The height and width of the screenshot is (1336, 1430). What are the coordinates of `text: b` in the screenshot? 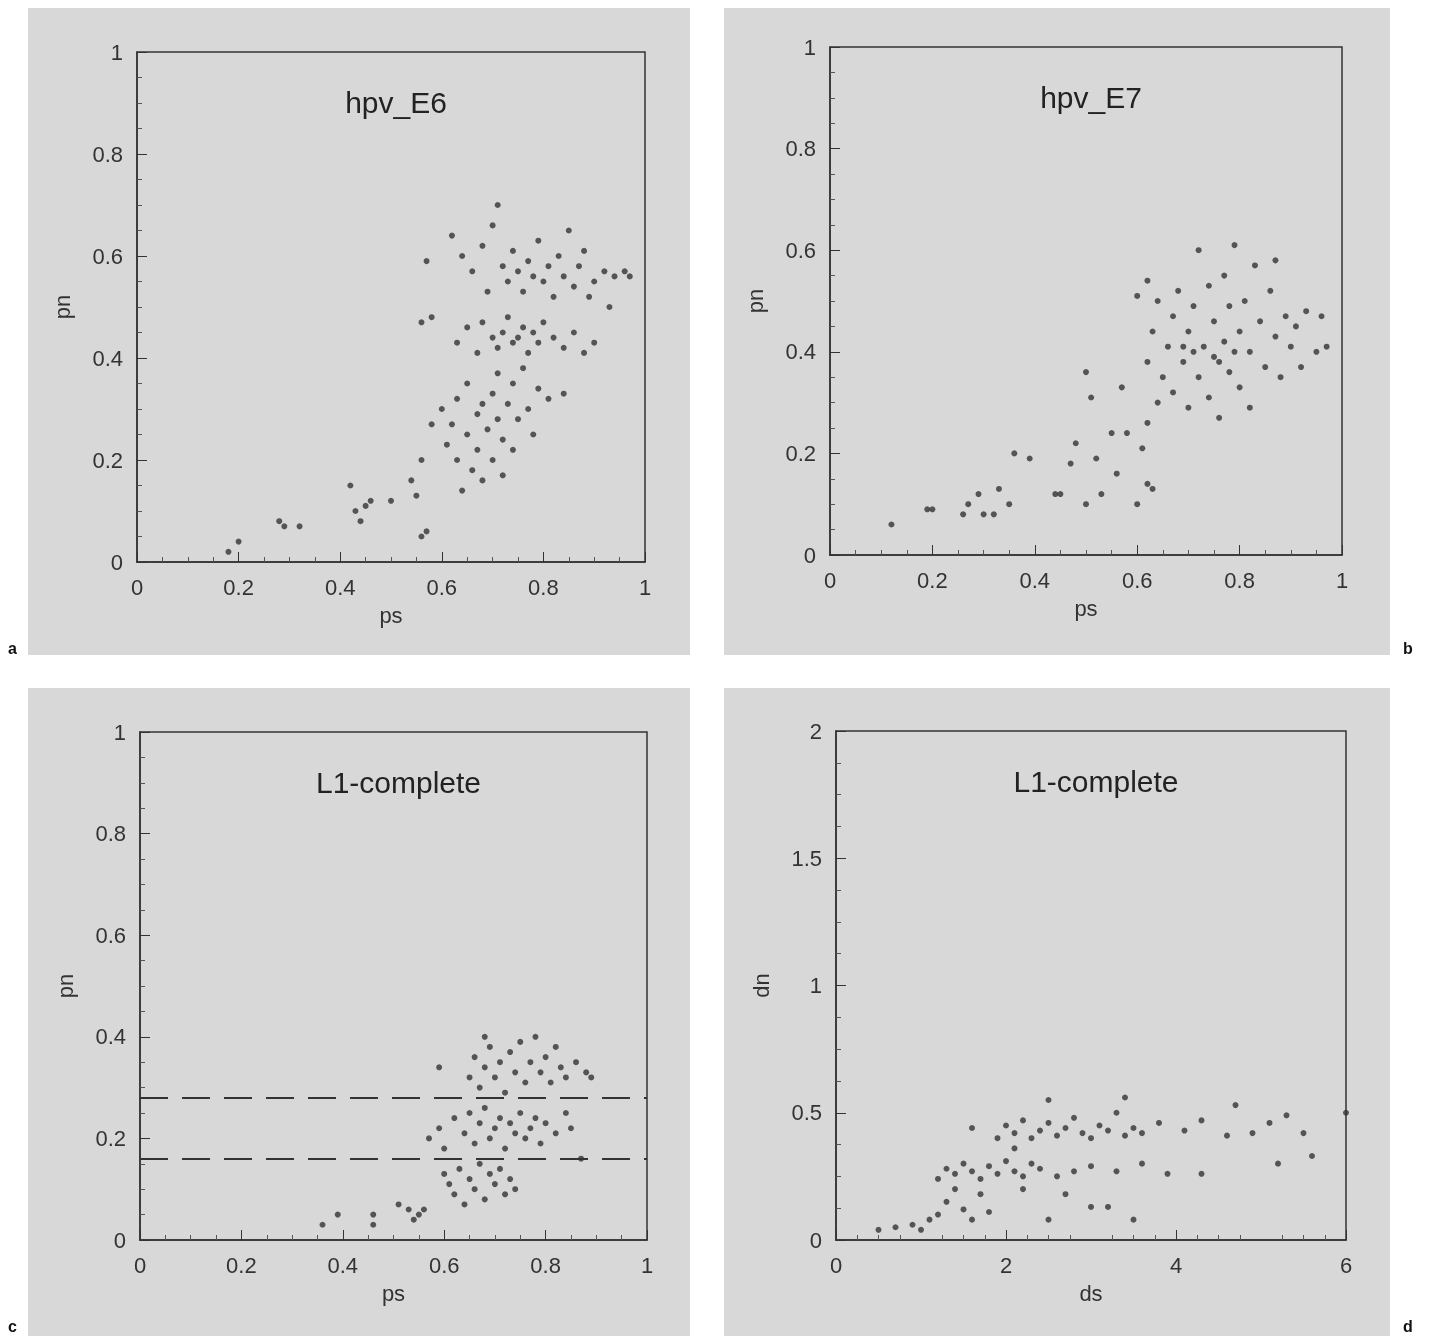 It's located at (1408, 649).